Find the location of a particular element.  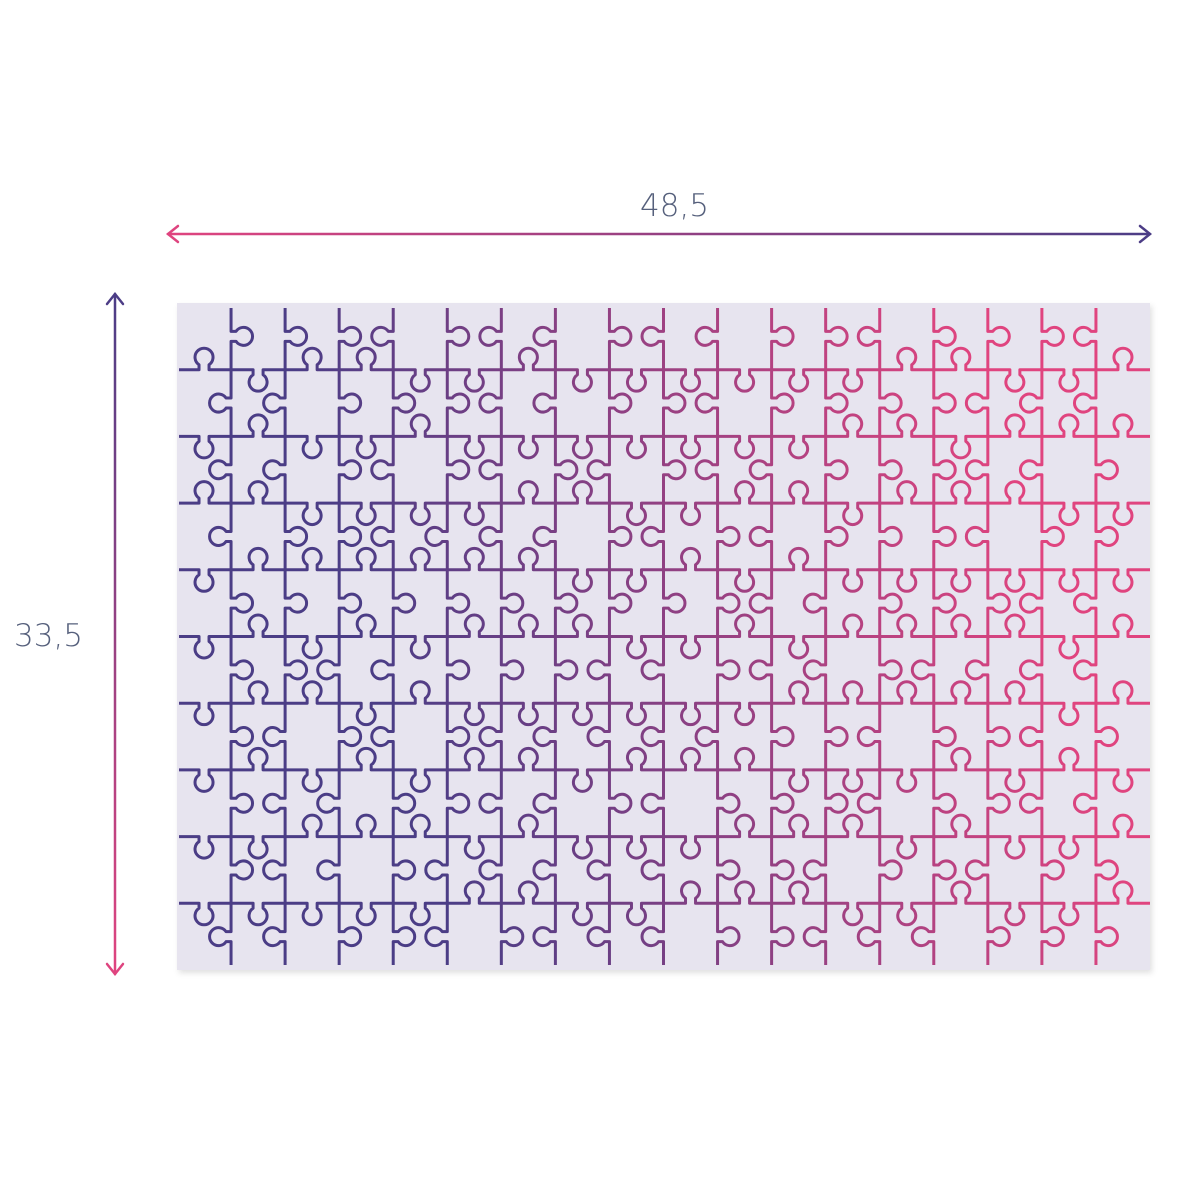

height-dimension-label: 33,5 is located at coordinates (49, 636).